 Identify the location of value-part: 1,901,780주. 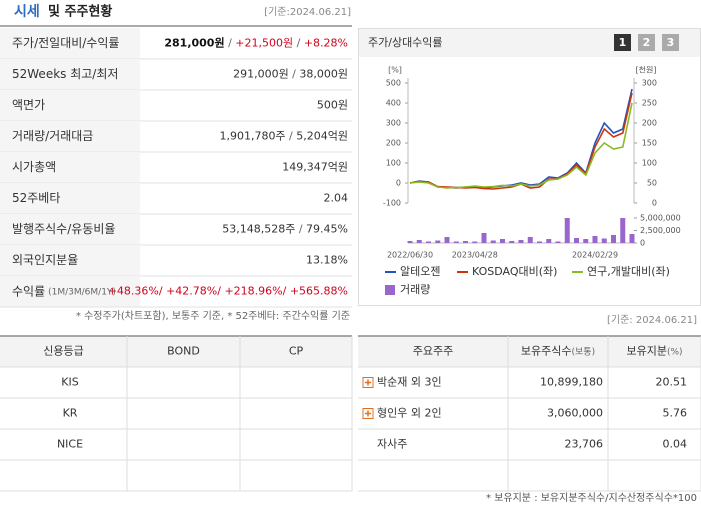
(252, 136).